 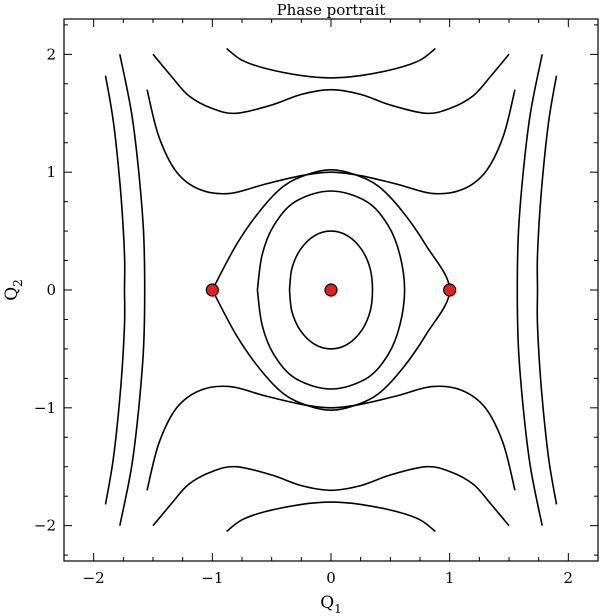 I want to click on x-axis-title-subscript: 1, so click(x=338, y=609).